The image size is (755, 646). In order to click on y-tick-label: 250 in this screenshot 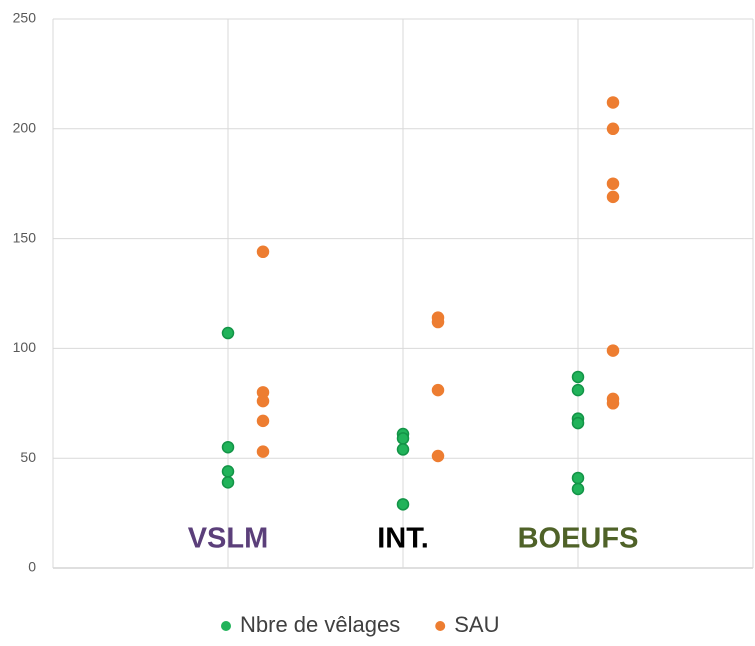, I will do `click(25, 18)`.